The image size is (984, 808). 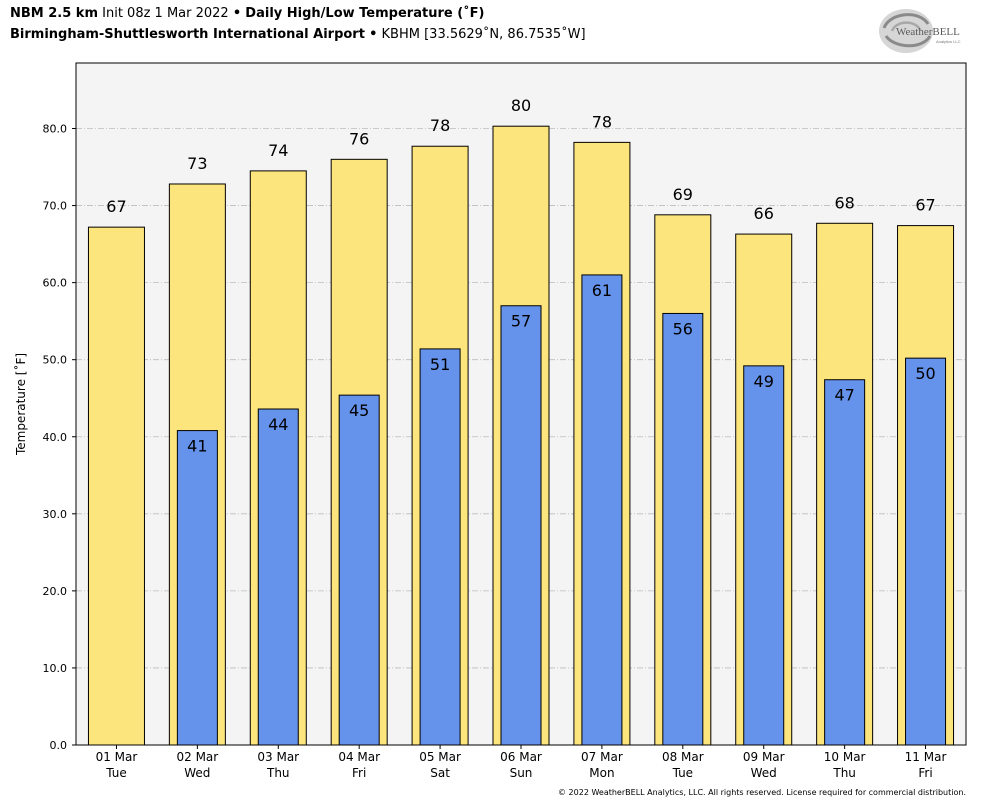 What do you see at coordinates (764, 757) in the screenshot?
I see `x-tick-date-label: 09 Mar` at bounding box center [764, 757].